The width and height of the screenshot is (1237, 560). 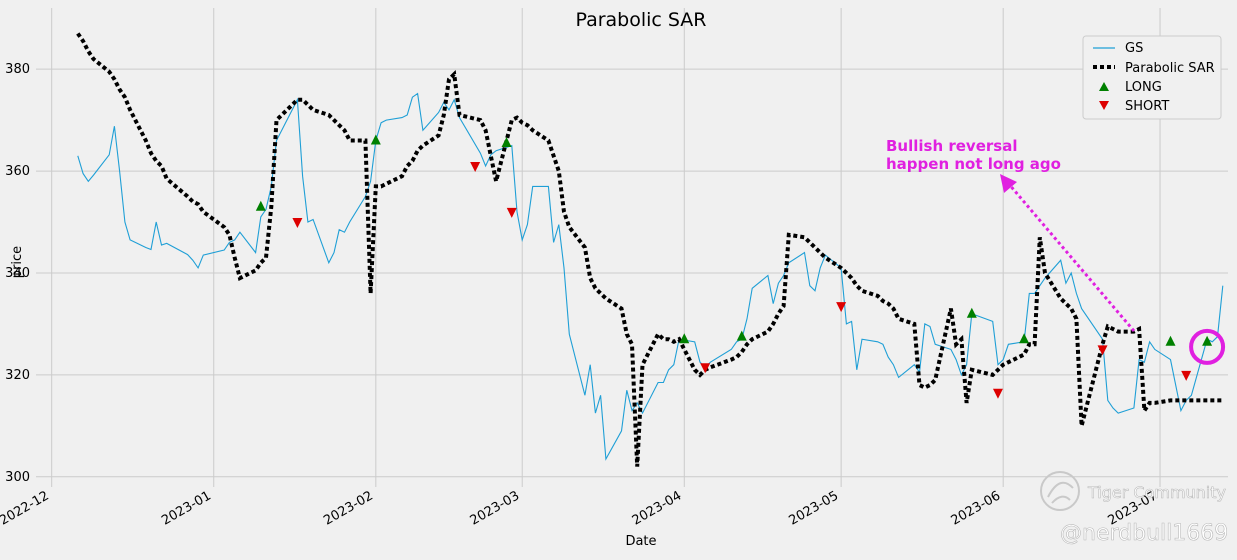 What do you see at coordinates (1134, 508) in the screenshot?
I see `watermark: Tiger Community @nerdbull1669` at bounding box center [1134, 508].